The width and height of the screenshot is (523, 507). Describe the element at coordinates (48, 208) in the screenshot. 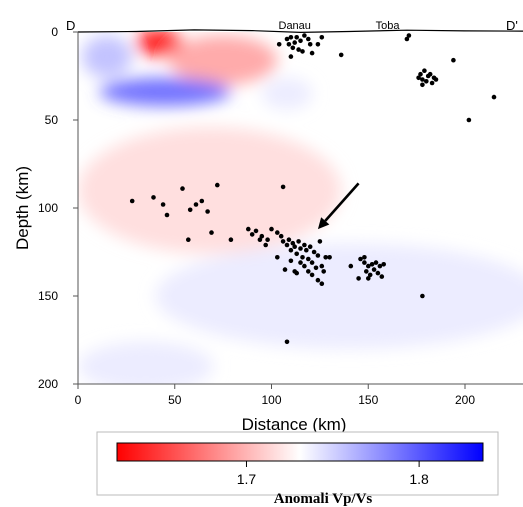

I see `y-tick-label: 100` at that location.